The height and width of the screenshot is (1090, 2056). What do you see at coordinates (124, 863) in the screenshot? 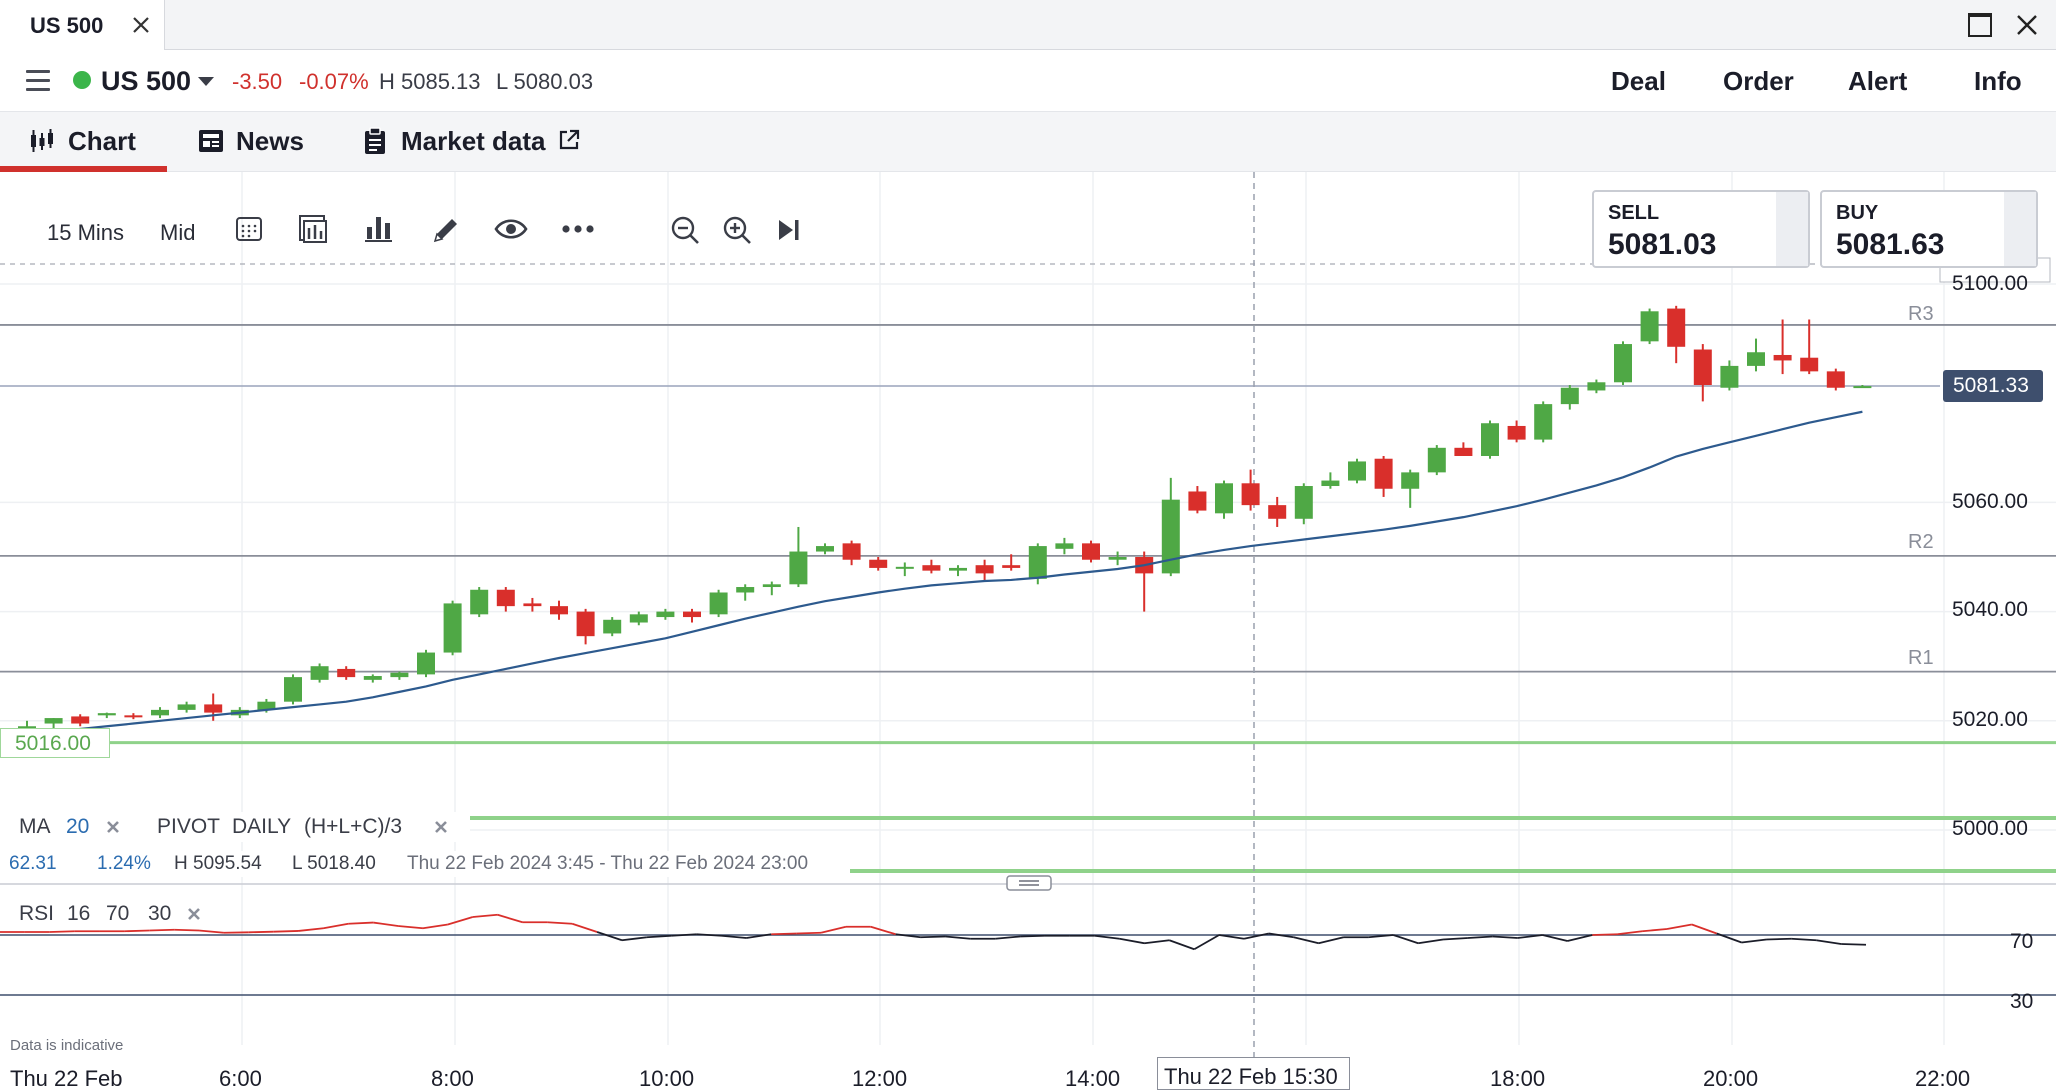
I see `stats-change-percent: 1.24%` at bounding box center [124, 863].